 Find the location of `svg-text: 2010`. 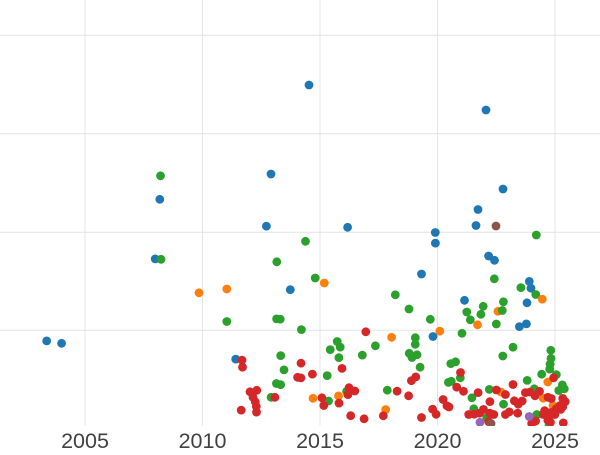

svg-text: 2010 is located at coordinates (203, 439).